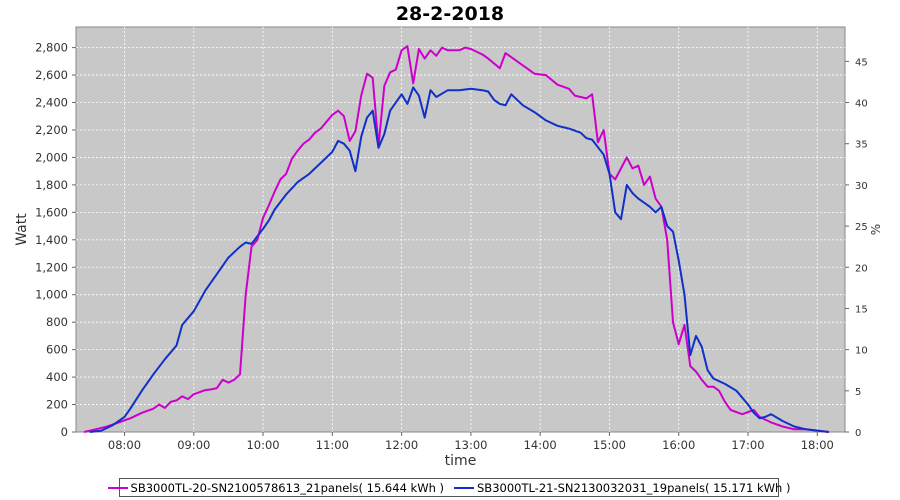 The height and width of the screenshot is (500, 900). Describe the element at coordinates (817, 445) in the screenshot. I see `x-tick-label: 18:00` at that location.